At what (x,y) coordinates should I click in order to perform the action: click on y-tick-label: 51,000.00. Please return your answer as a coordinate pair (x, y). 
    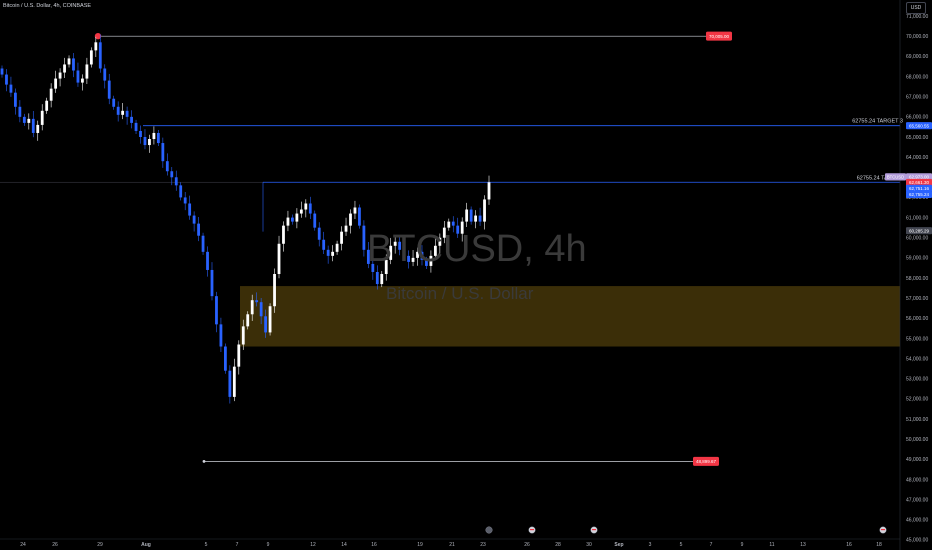
    Looking at the image, I should click on (917, 420).